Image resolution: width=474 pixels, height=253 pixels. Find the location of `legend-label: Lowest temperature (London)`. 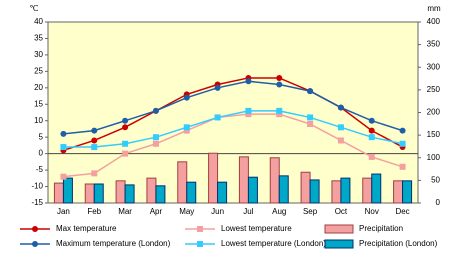

legend-label: Lowest temperature (London) is located at coordinates (273, 243).